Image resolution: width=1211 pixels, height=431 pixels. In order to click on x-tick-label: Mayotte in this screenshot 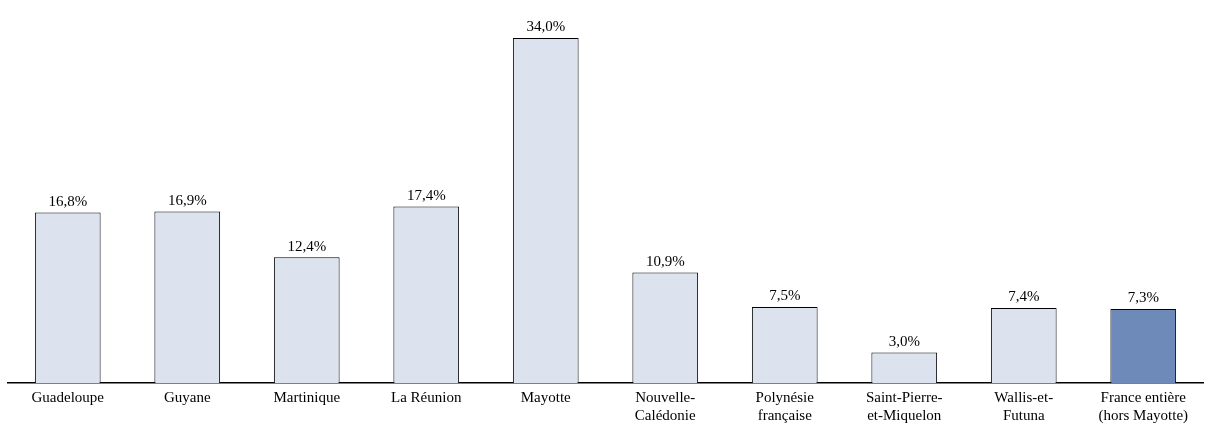, I will do `click(546, 396)`.